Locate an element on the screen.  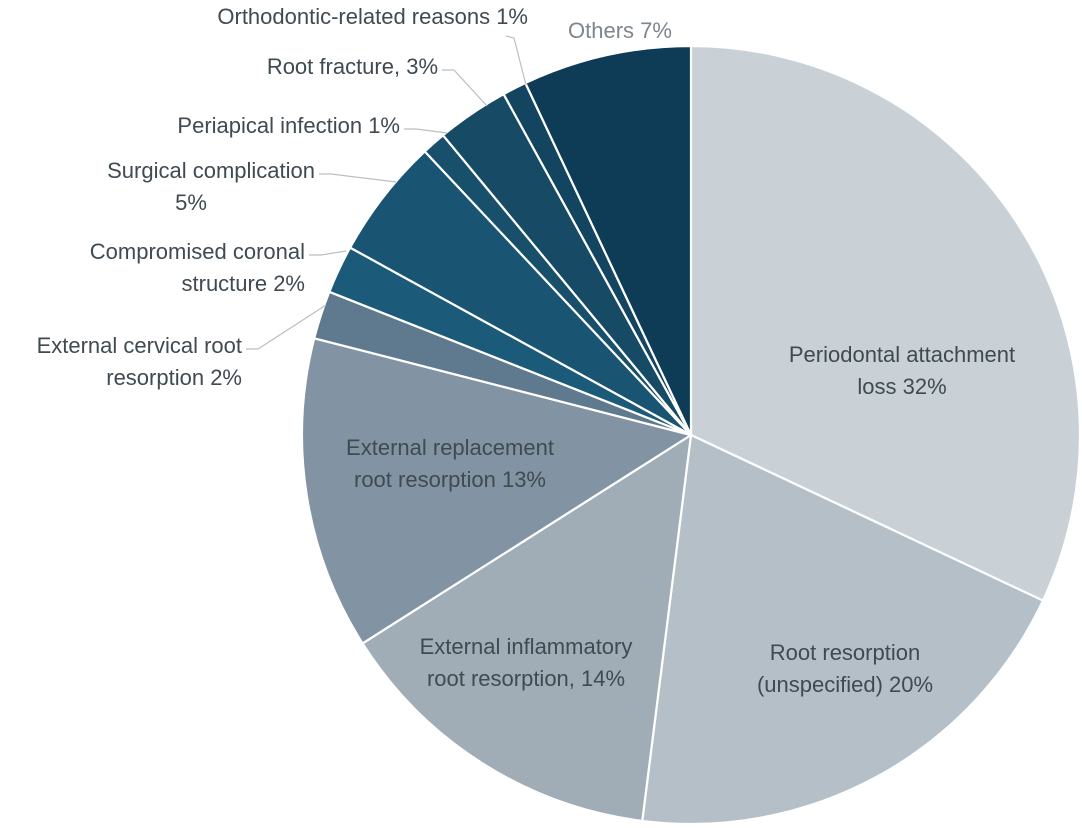
leader-surgical-complication is located at coordinates (358, 178).